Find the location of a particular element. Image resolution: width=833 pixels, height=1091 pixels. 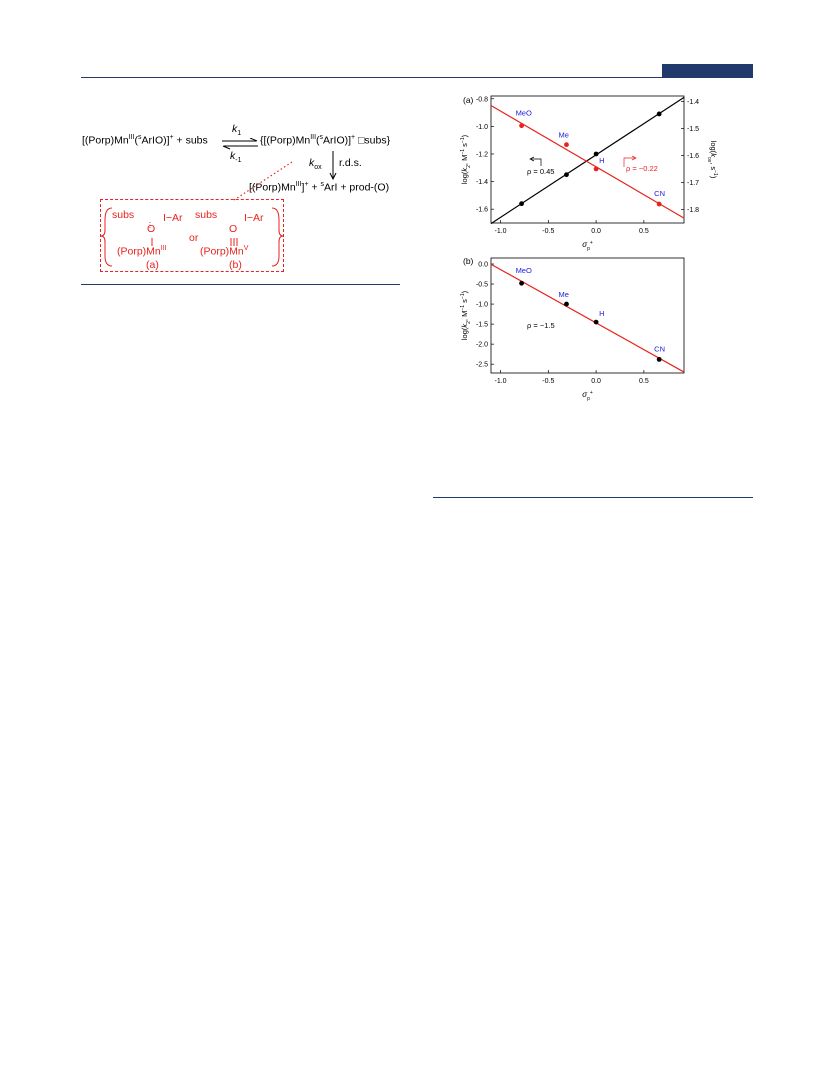

rho-annotation: ρ = −1.5 is located at coordinates (541, 325).